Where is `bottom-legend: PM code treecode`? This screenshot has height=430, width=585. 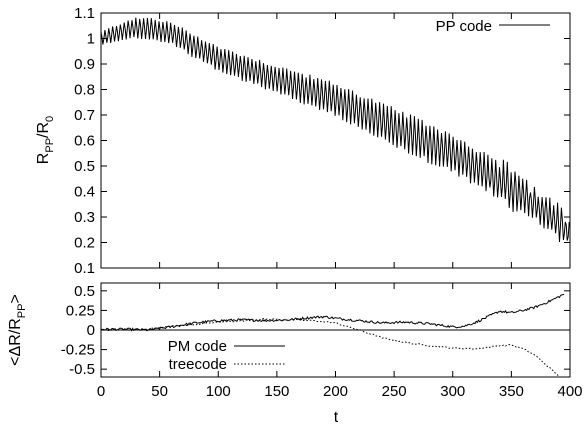
bottom-legend: PM code treecode is located at coordinates (226, 355).